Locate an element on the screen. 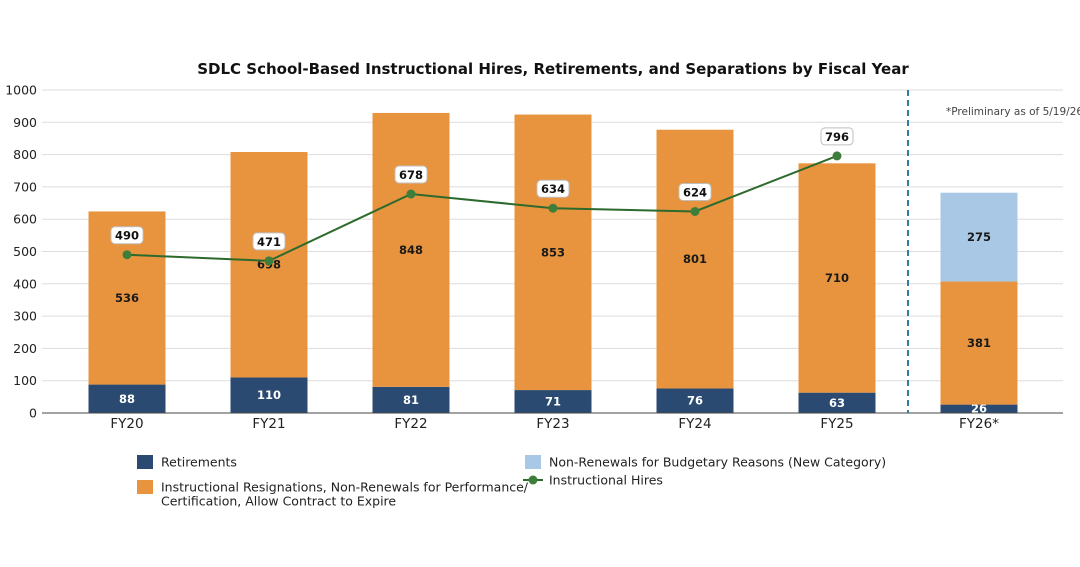 This screenshot has width=1080, height=567. bar-label-s1-0: 536 is located at coordinates (127, 298).